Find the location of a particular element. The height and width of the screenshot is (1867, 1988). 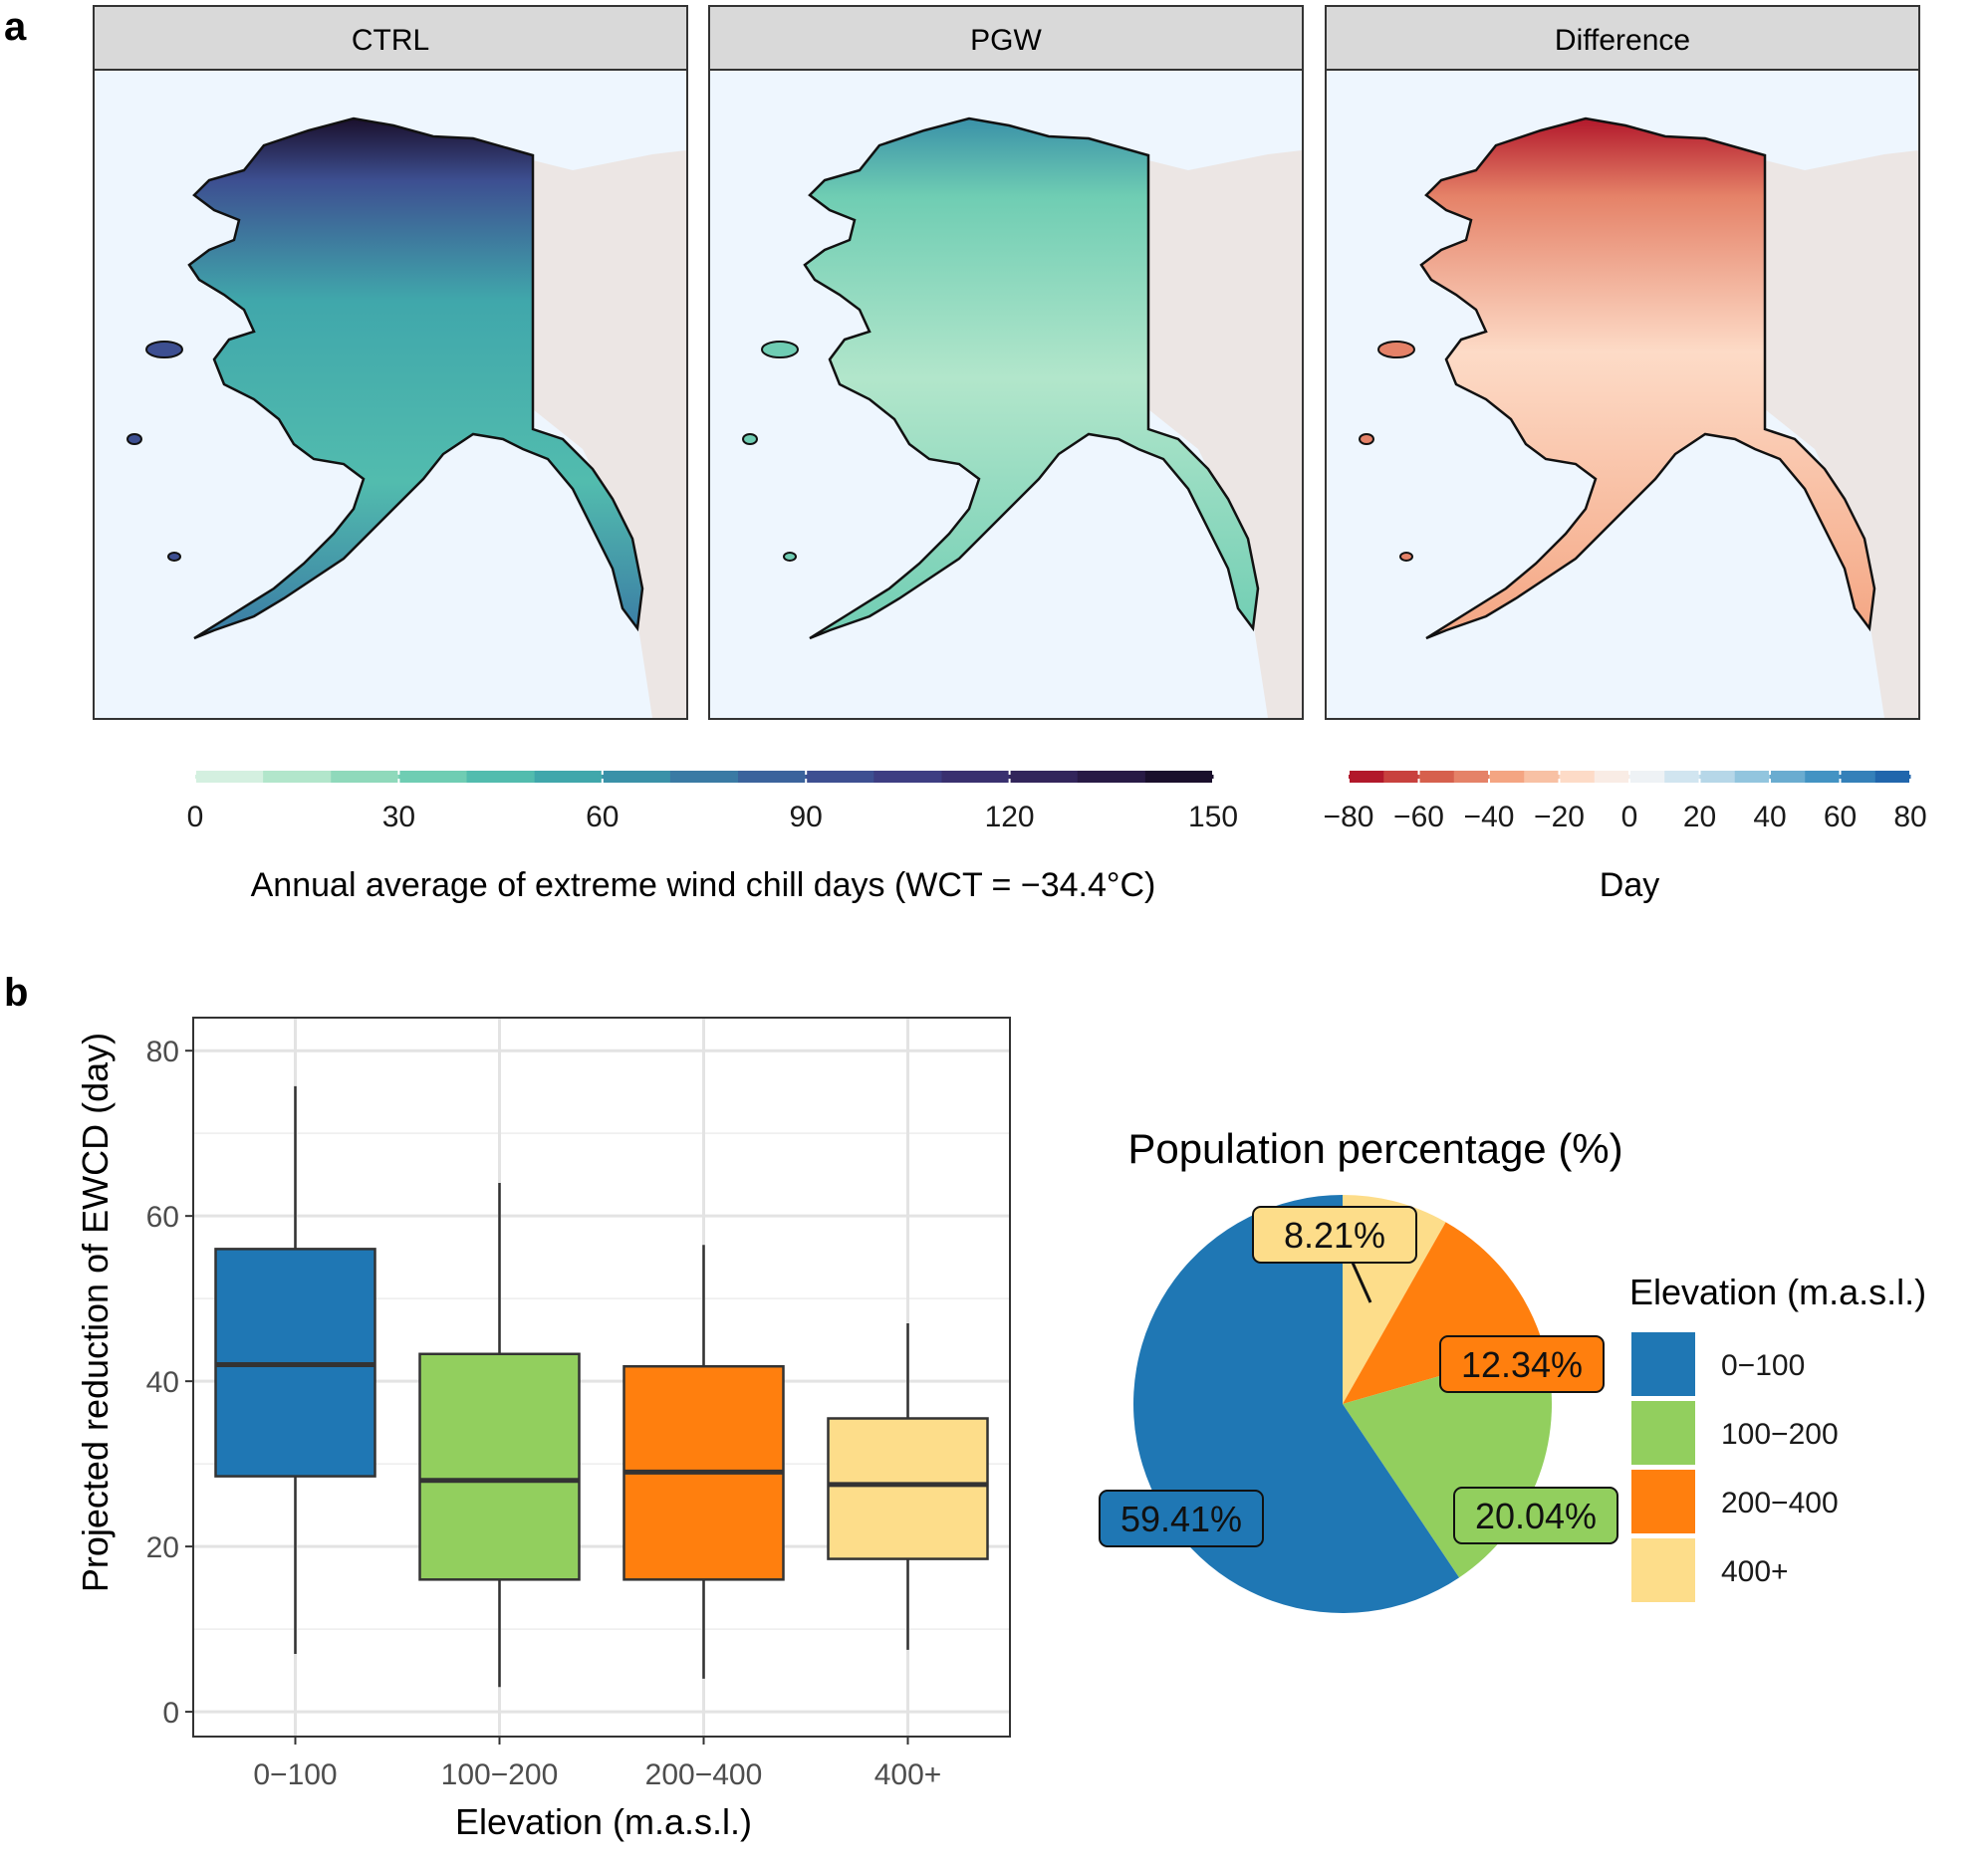

boxplot-xlabel: Elevation (m.a.s.l.) is located at coordinates (603, 1822).